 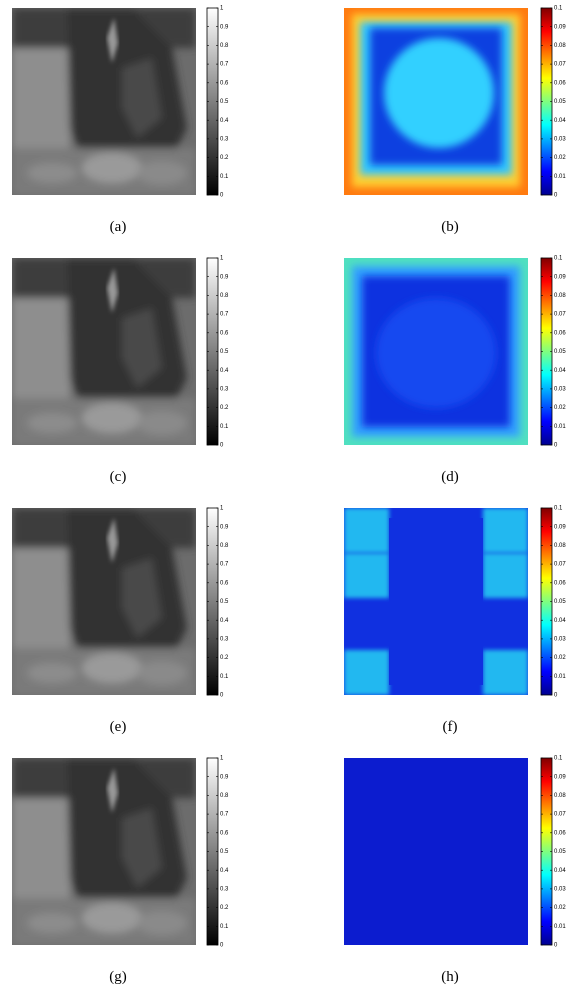 I want to click on caption: (c), so click(x=118, y=477).